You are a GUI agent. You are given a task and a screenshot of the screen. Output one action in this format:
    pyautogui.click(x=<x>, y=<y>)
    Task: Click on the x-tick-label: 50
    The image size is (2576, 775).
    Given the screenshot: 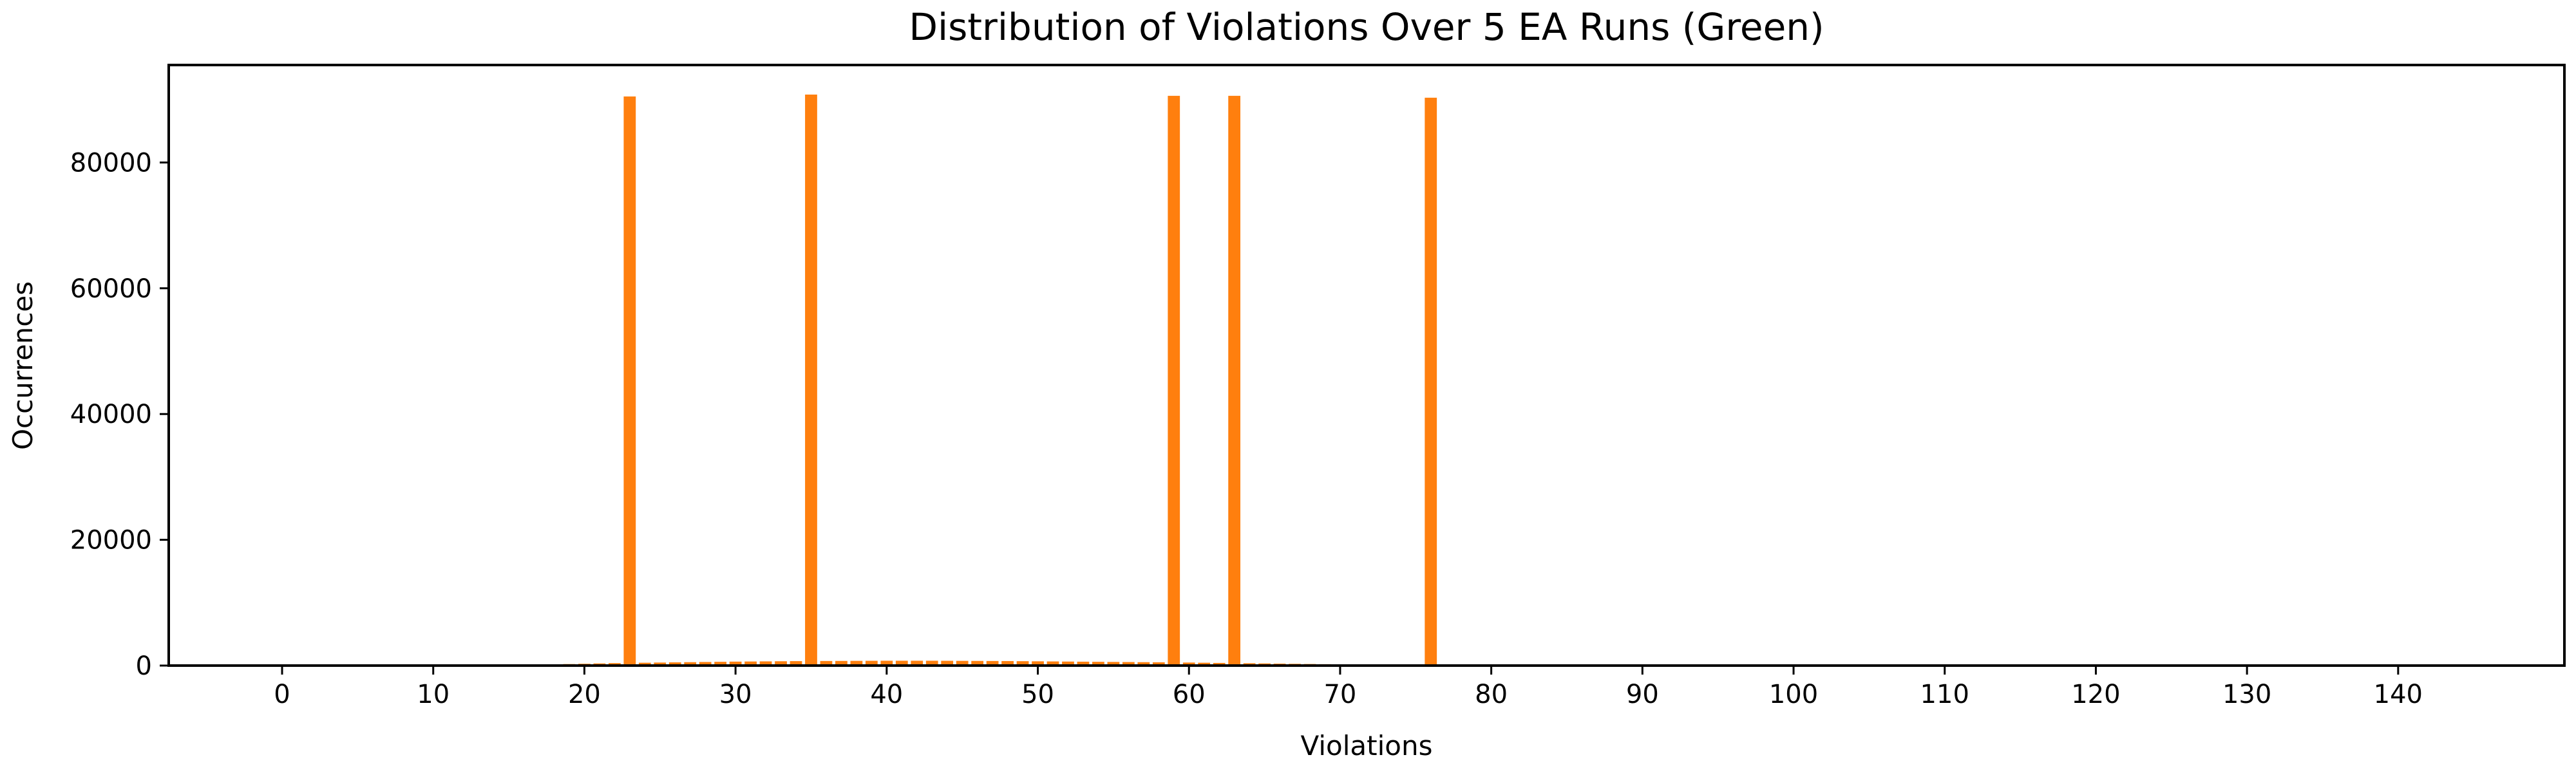 What is the action you would take?
    pyautogui.click(x=1037, y=694)
    